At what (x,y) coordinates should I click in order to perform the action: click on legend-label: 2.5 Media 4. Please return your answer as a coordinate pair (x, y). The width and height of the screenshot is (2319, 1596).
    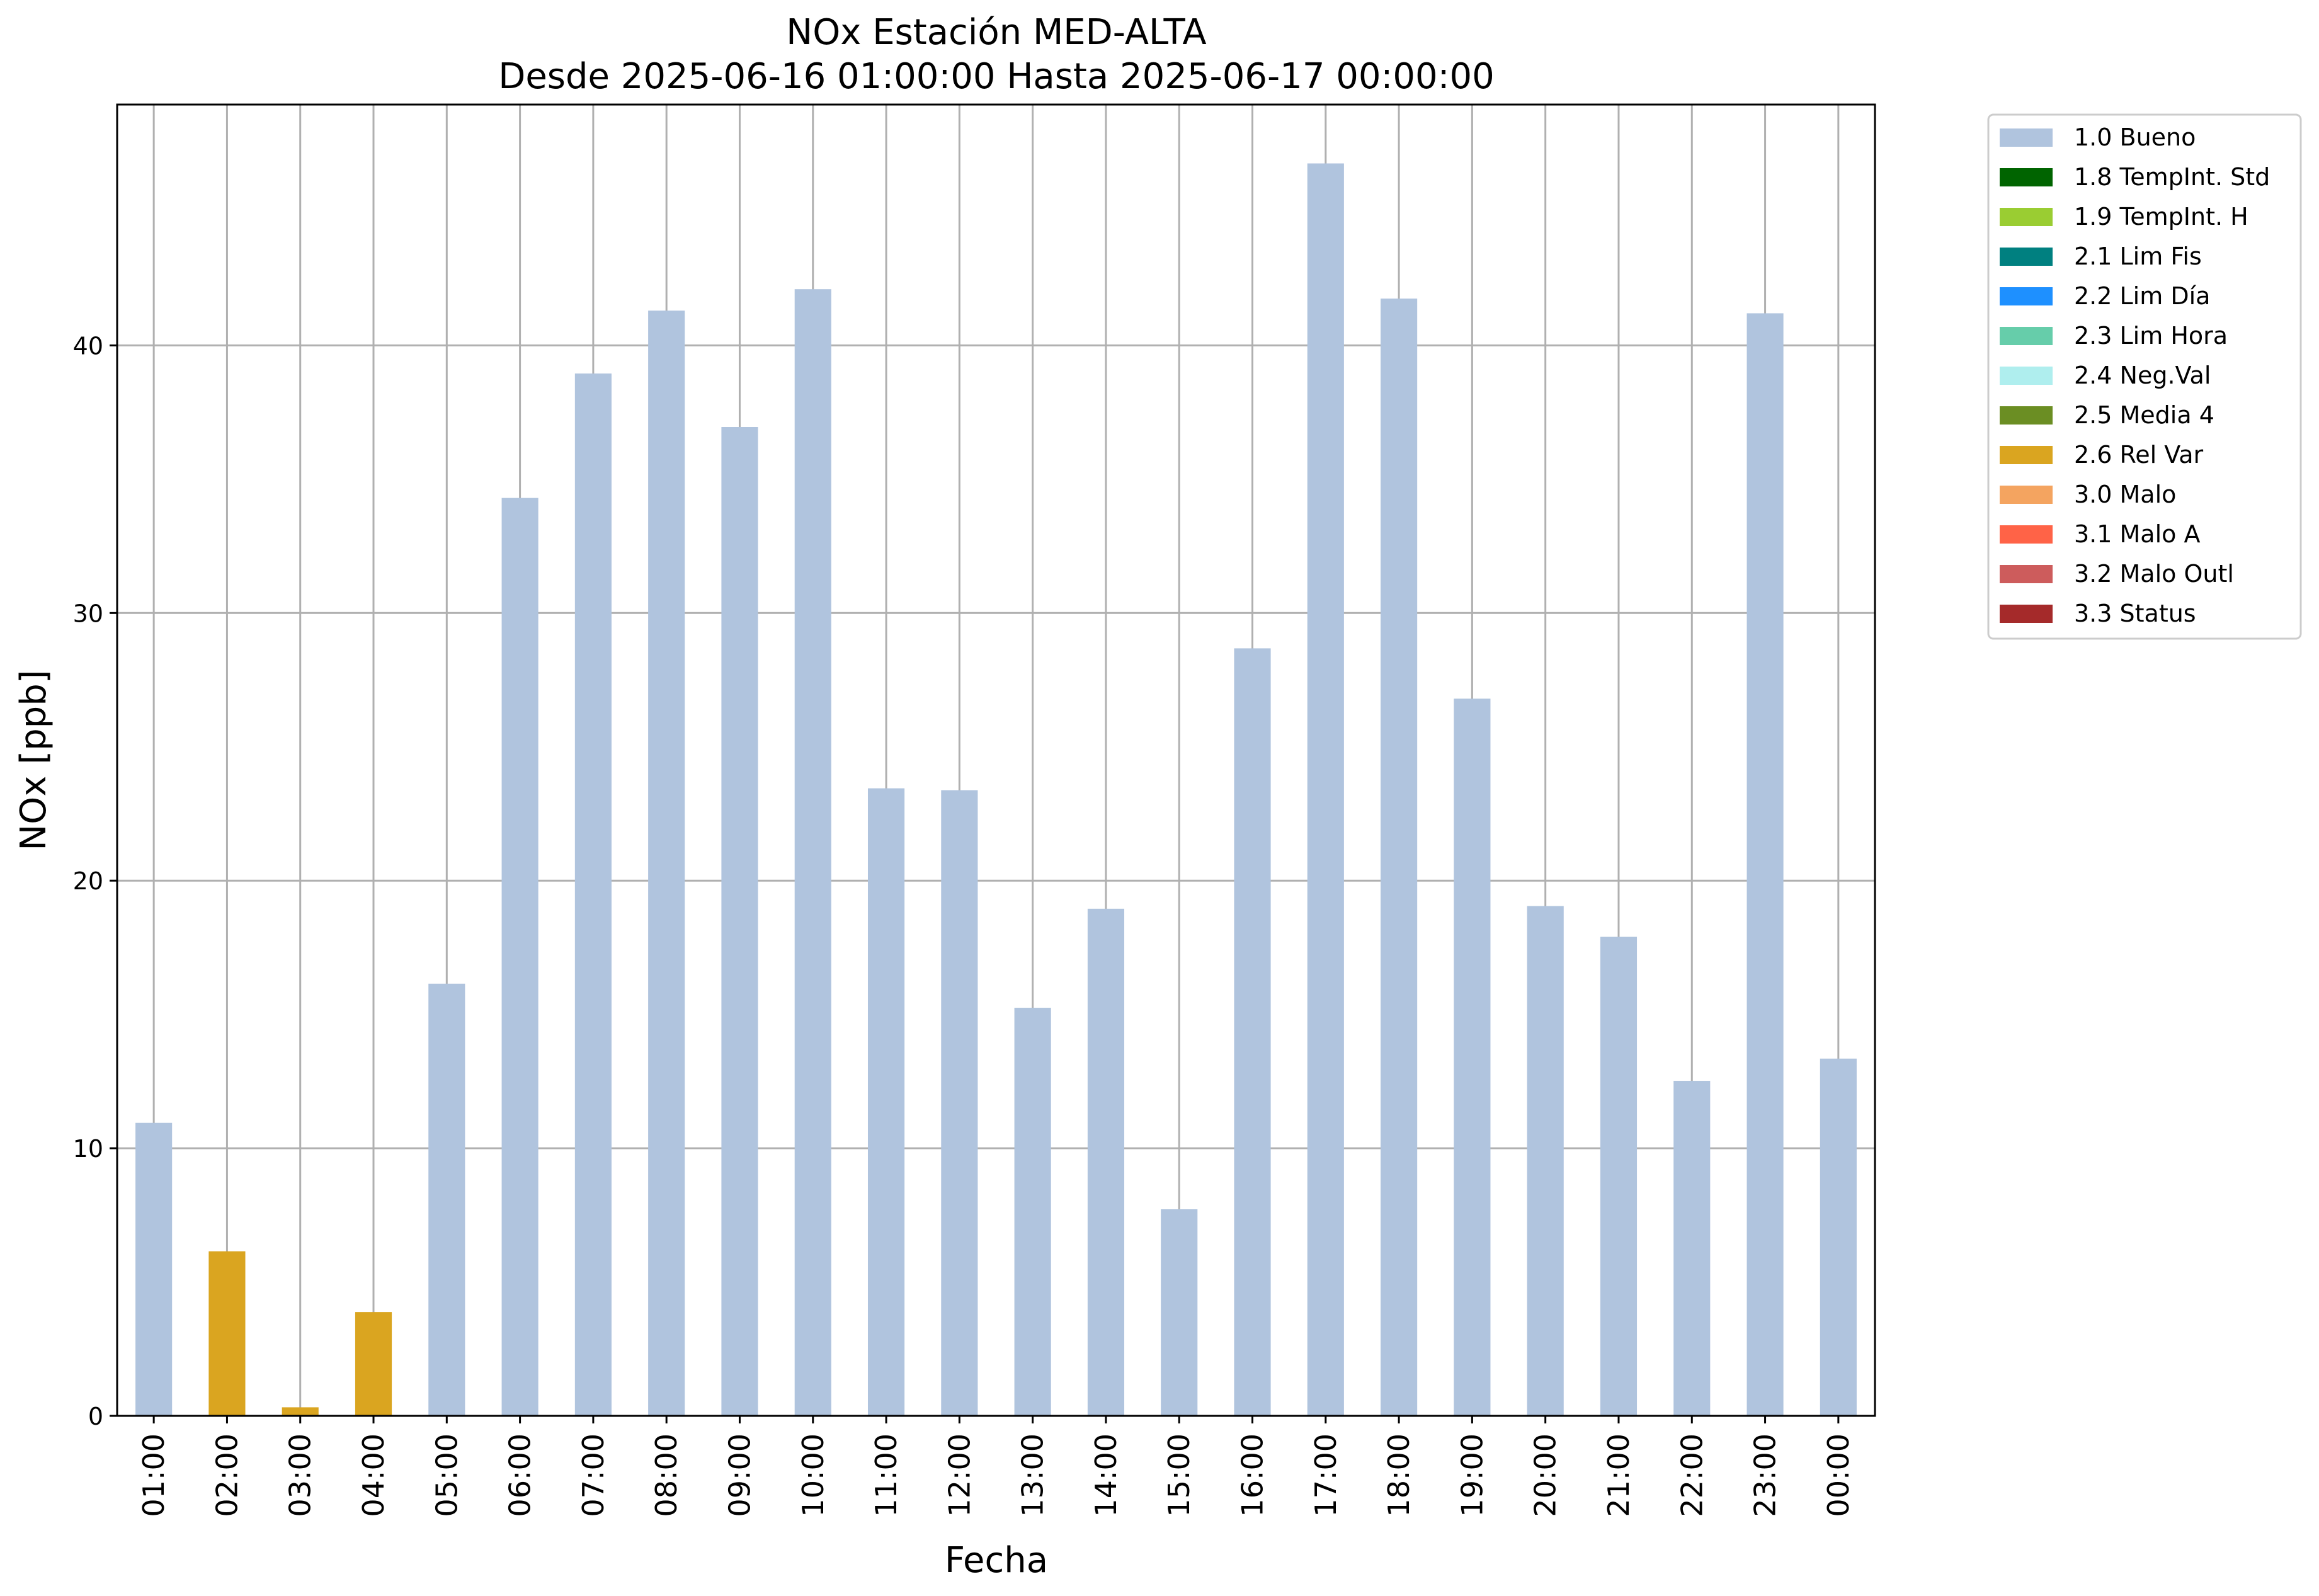
    Looking at the image, I should click on (2144, 415).